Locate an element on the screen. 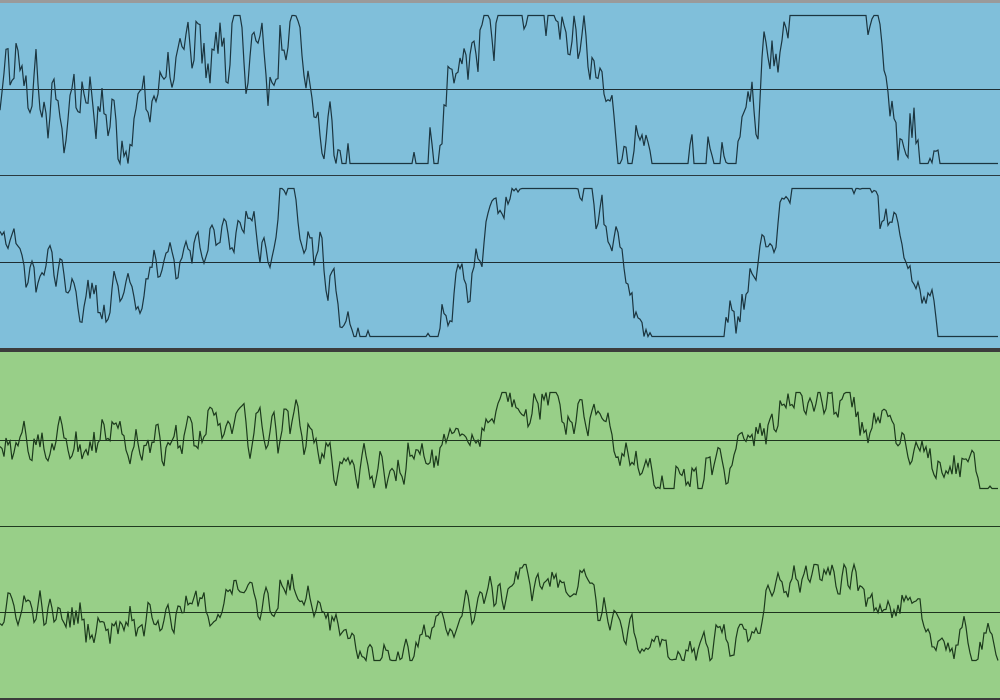 The image size is (1000, 700). top-border is located at coordinates (500, 1).